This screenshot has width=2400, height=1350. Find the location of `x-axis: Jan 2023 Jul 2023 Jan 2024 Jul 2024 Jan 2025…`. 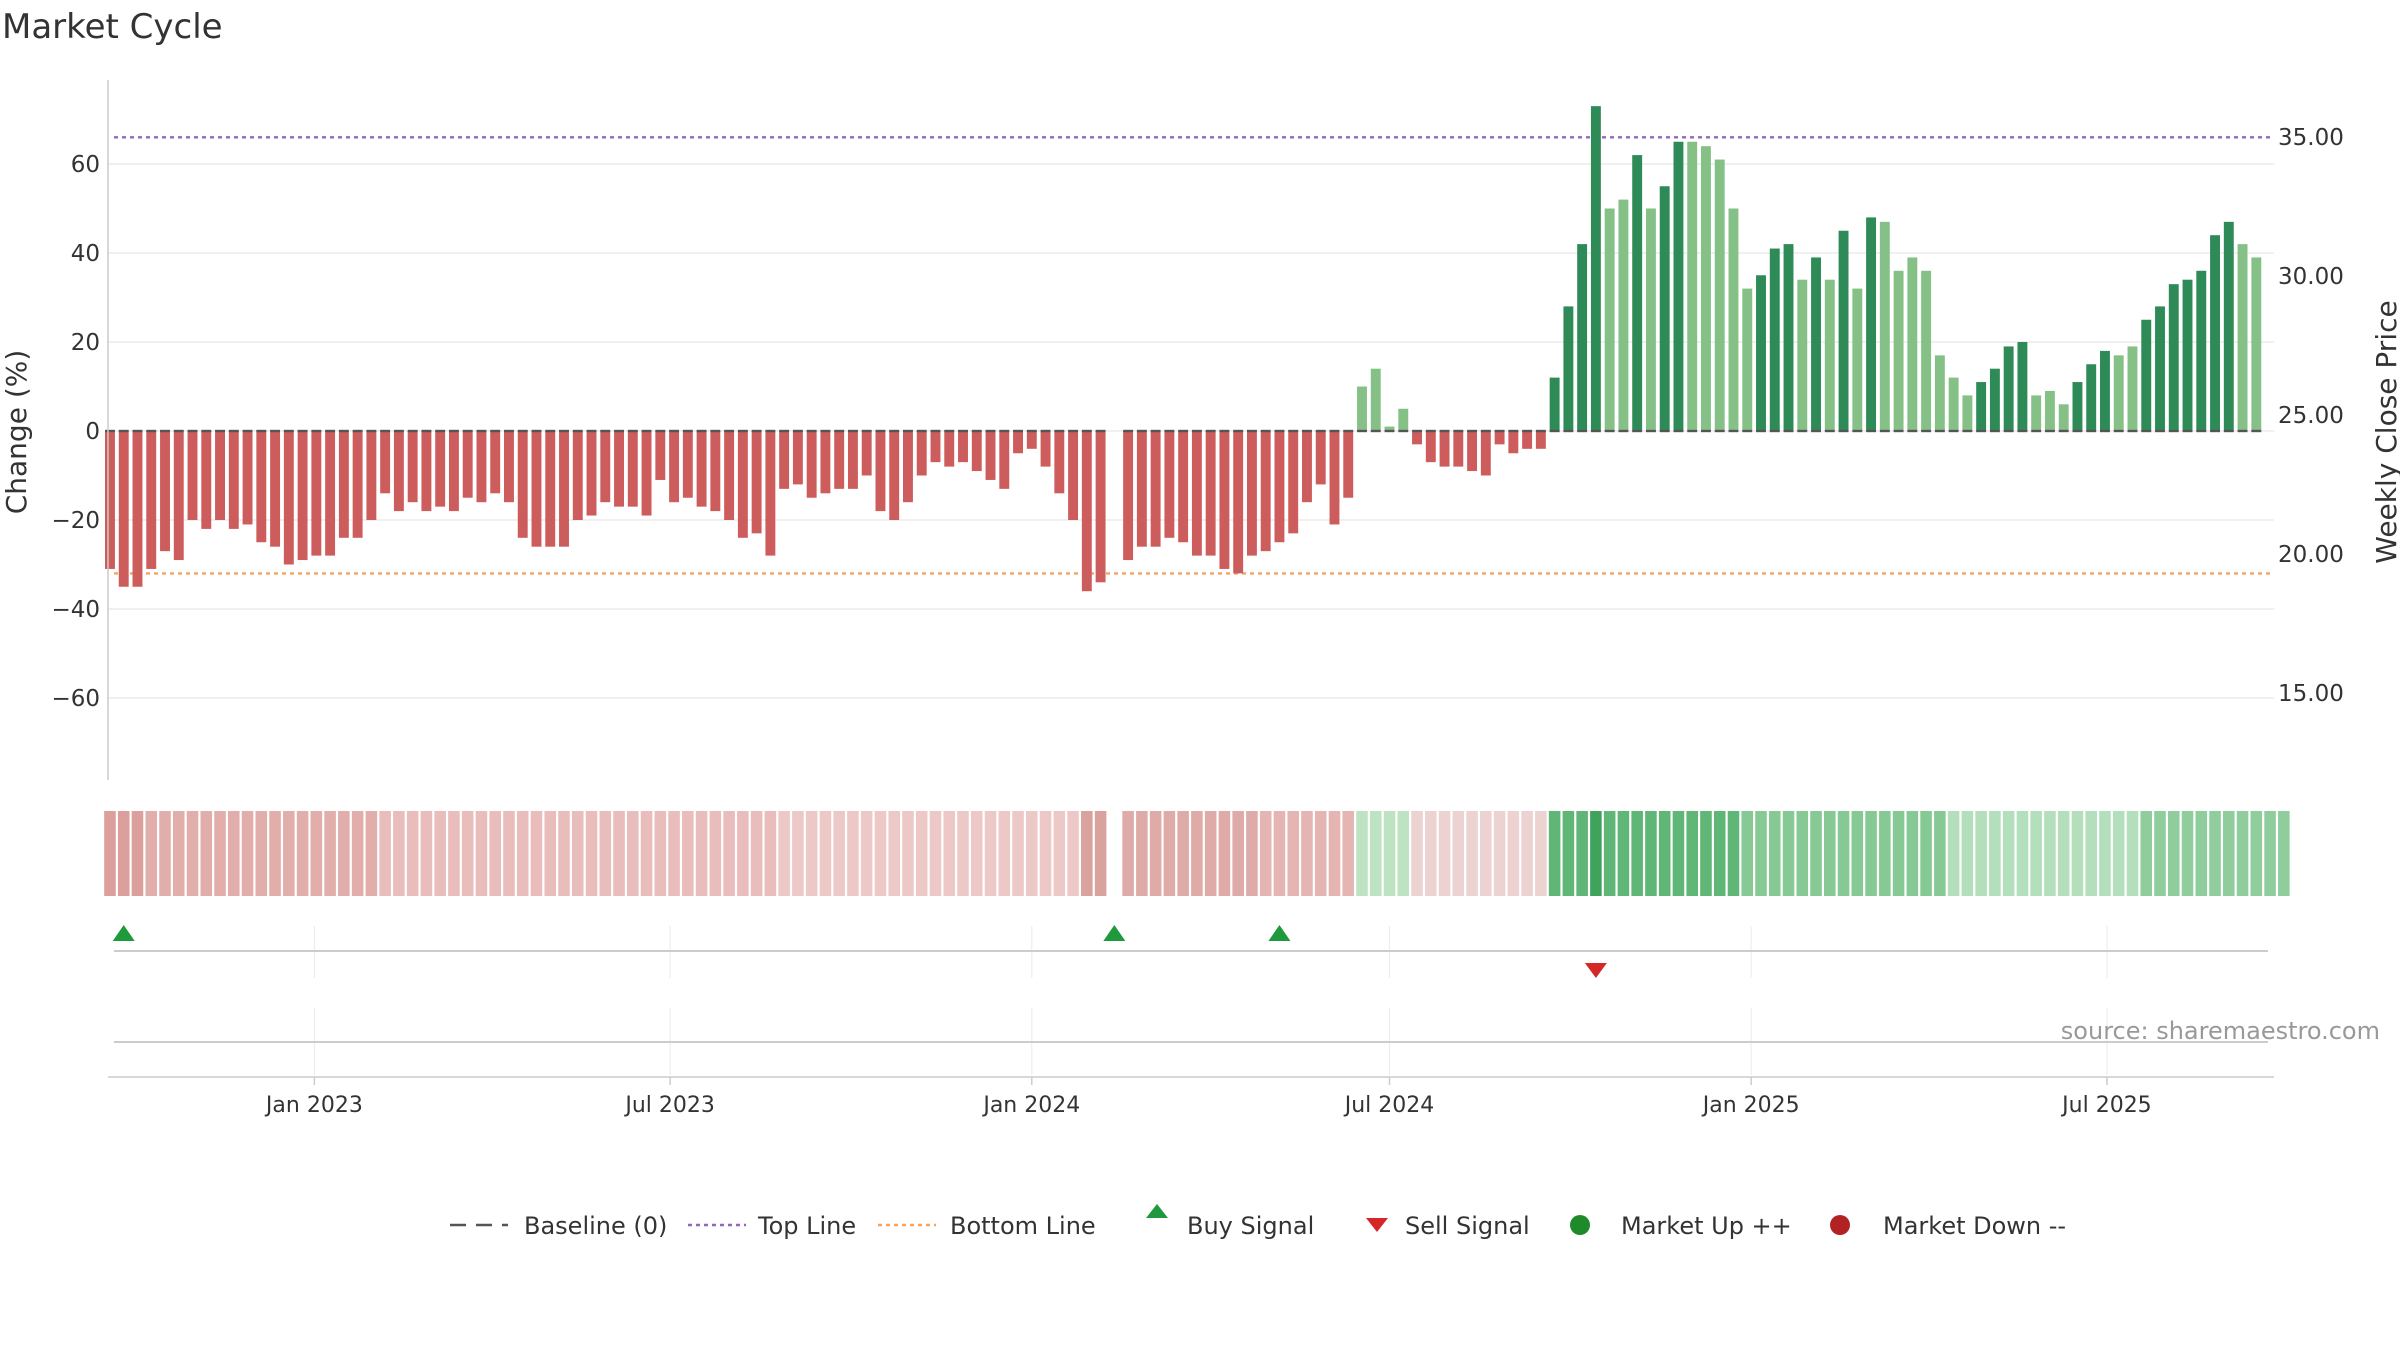

x-axis: Jan 2023 Jul 2023 Jan 2024 Jul 2024 Jan 2025… is located at coordinates (1191, 1097).